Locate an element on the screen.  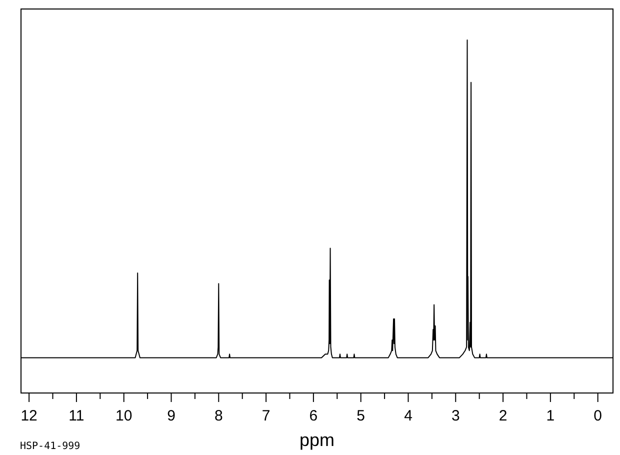
x-tick-label: 4 is located at coordinates (408, 416).